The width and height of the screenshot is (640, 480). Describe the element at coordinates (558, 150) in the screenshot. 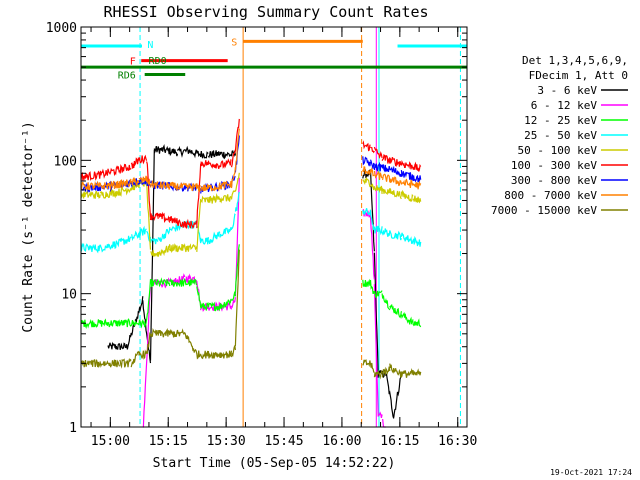

I see `legend-entry: 50 - 100 keV` at that location.